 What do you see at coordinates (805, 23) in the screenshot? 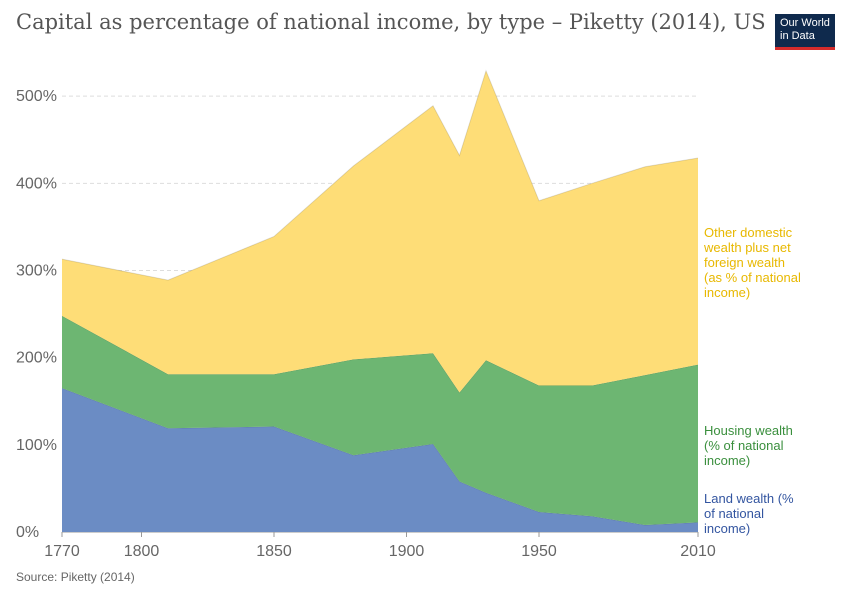
I see `logo-line-1: Our World` at bounding box center [805, 23].